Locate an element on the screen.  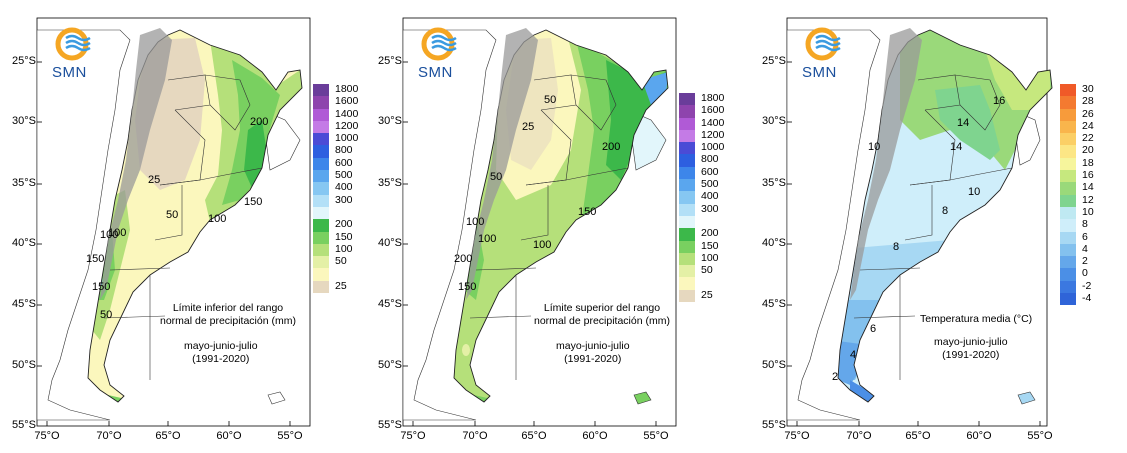
contour-label: 2 is located at coordinates (835, 377).